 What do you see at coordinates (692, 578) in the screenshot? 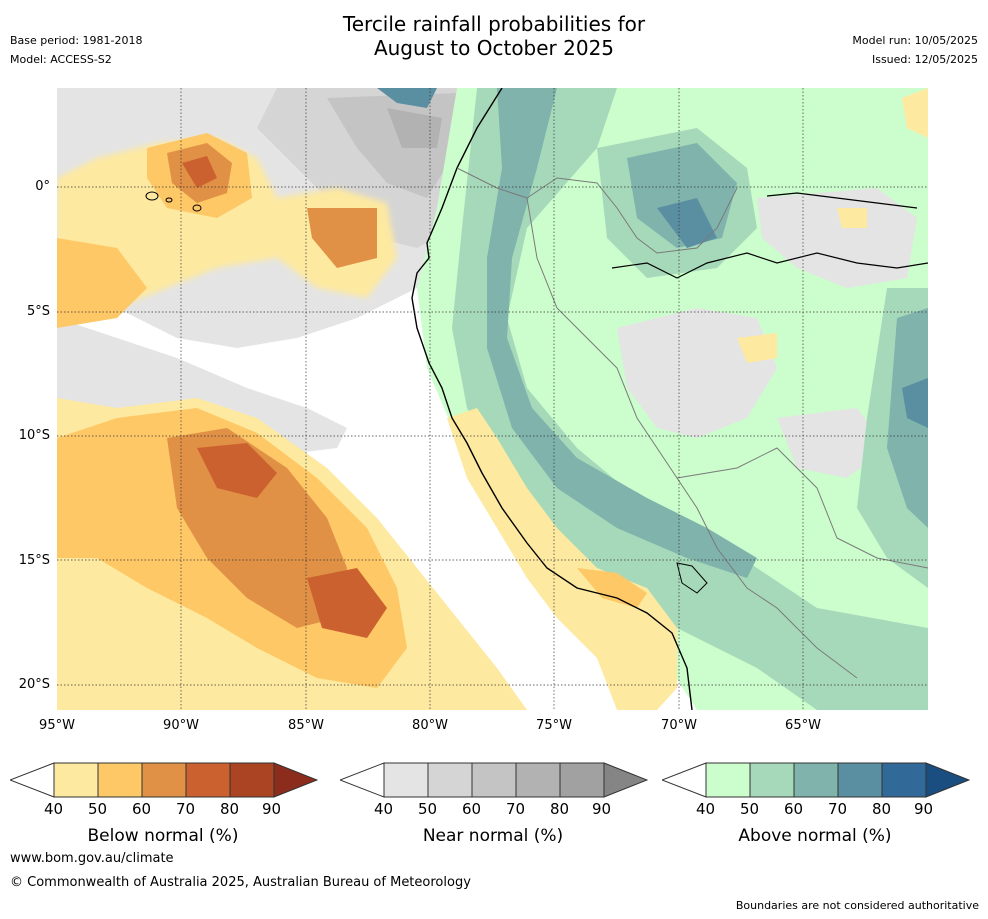
I see `lake-titicaca` at bounding box center [692, 578].